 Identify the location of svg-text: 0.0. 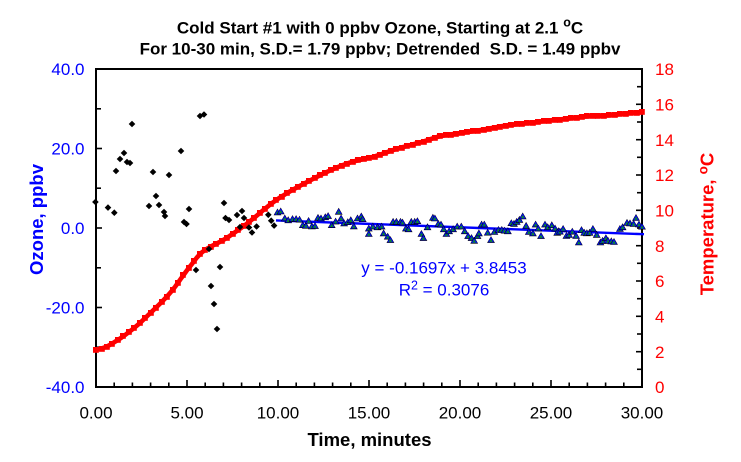
(73, 228).